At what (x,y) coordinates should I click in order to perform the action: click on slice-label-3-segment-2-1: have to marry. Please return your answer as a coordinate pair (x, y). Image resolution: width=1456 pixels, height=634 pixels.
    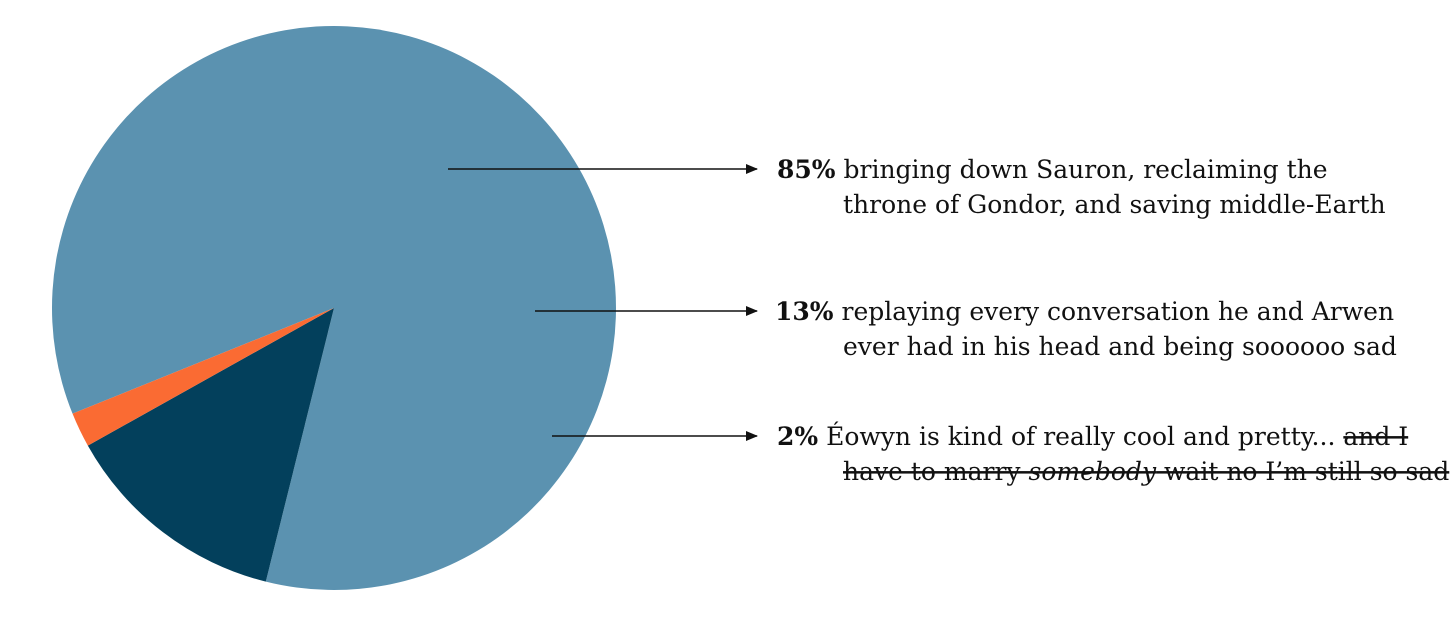
    Looking at the image, I should click on (936, 471).